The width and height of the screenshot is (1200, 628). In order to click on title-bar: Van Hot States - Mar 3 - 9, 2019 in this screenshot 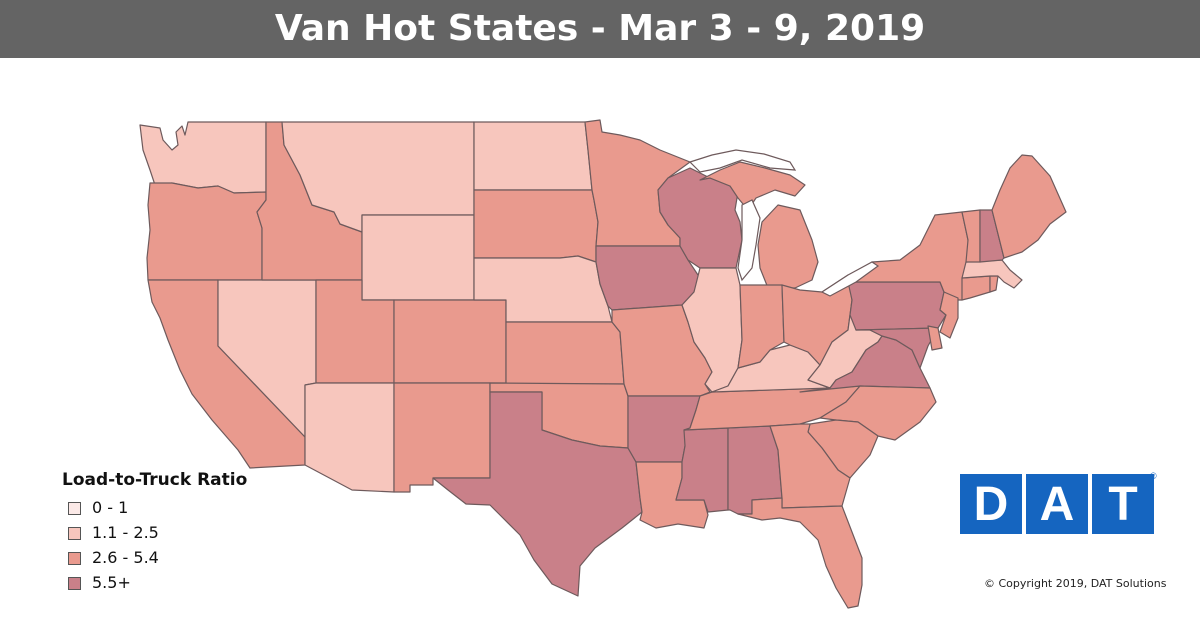, I will do `click(600, 29)`.